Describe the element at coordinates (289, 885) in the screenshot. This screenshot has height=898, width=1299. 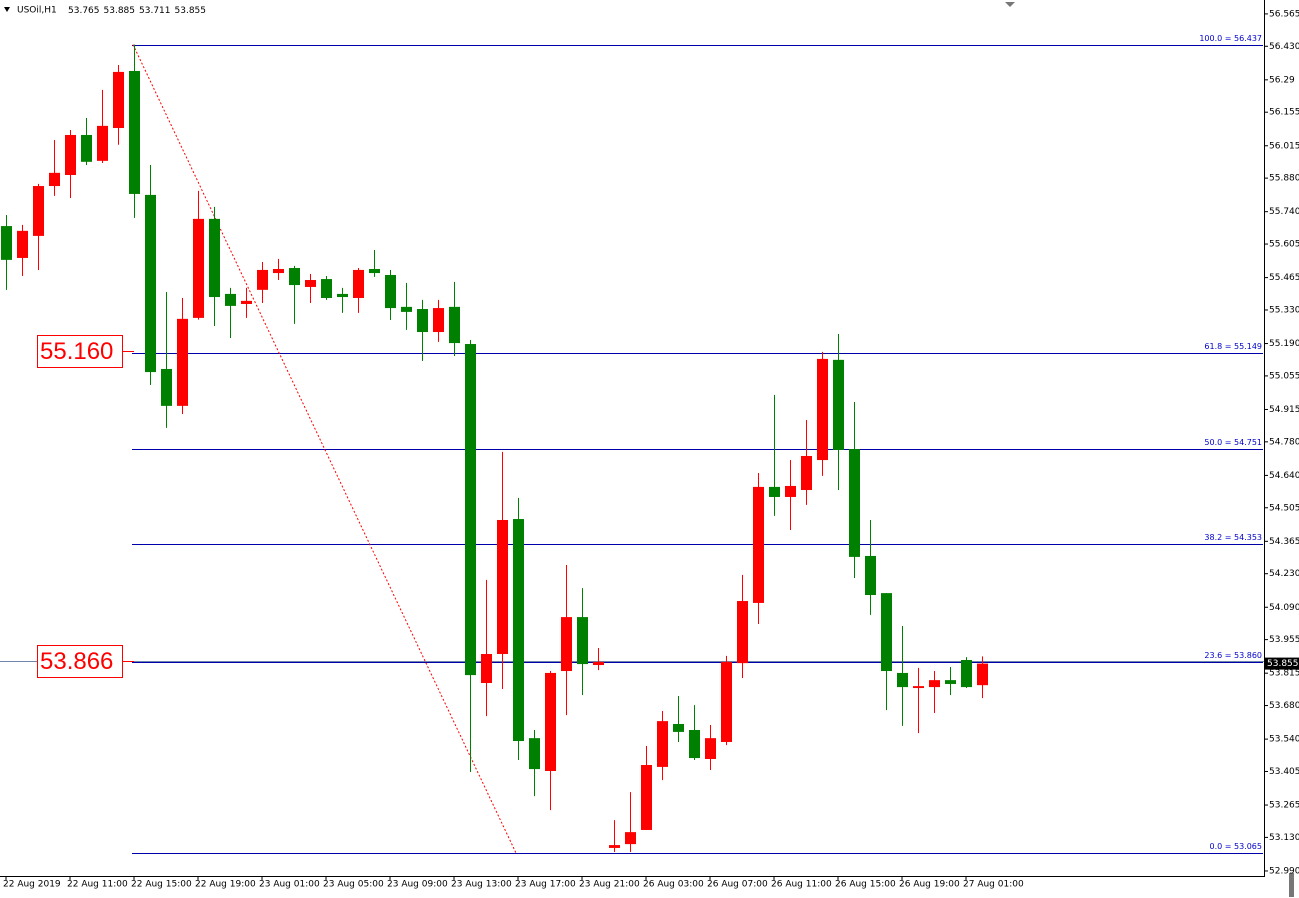
I see `x-tick-label: 23 Aug 01:00` at that location.